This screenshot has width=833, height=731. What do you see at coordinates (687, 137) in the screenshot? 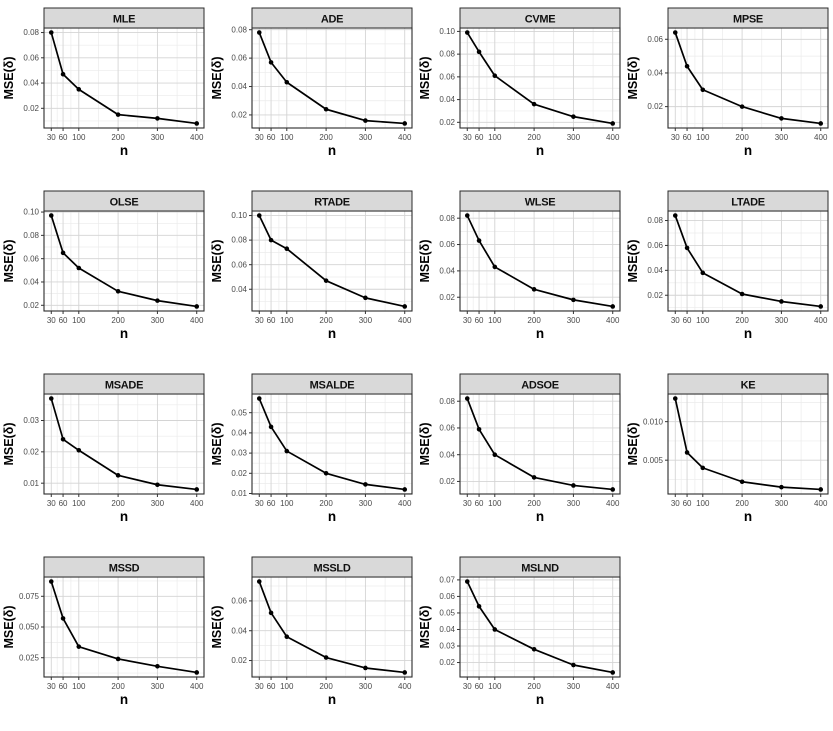
I see `x-tick-label: 60` at bounding box center [687, 137].